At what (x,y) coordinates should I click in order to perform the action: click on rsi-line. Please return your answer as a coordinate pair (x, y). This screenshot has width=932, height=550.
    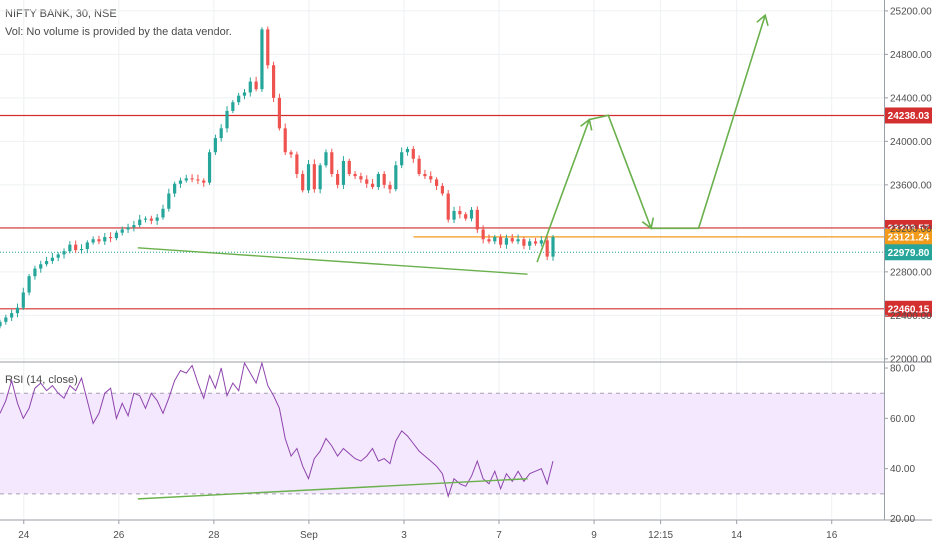
    Looking at the image, I should click on (277, 430).